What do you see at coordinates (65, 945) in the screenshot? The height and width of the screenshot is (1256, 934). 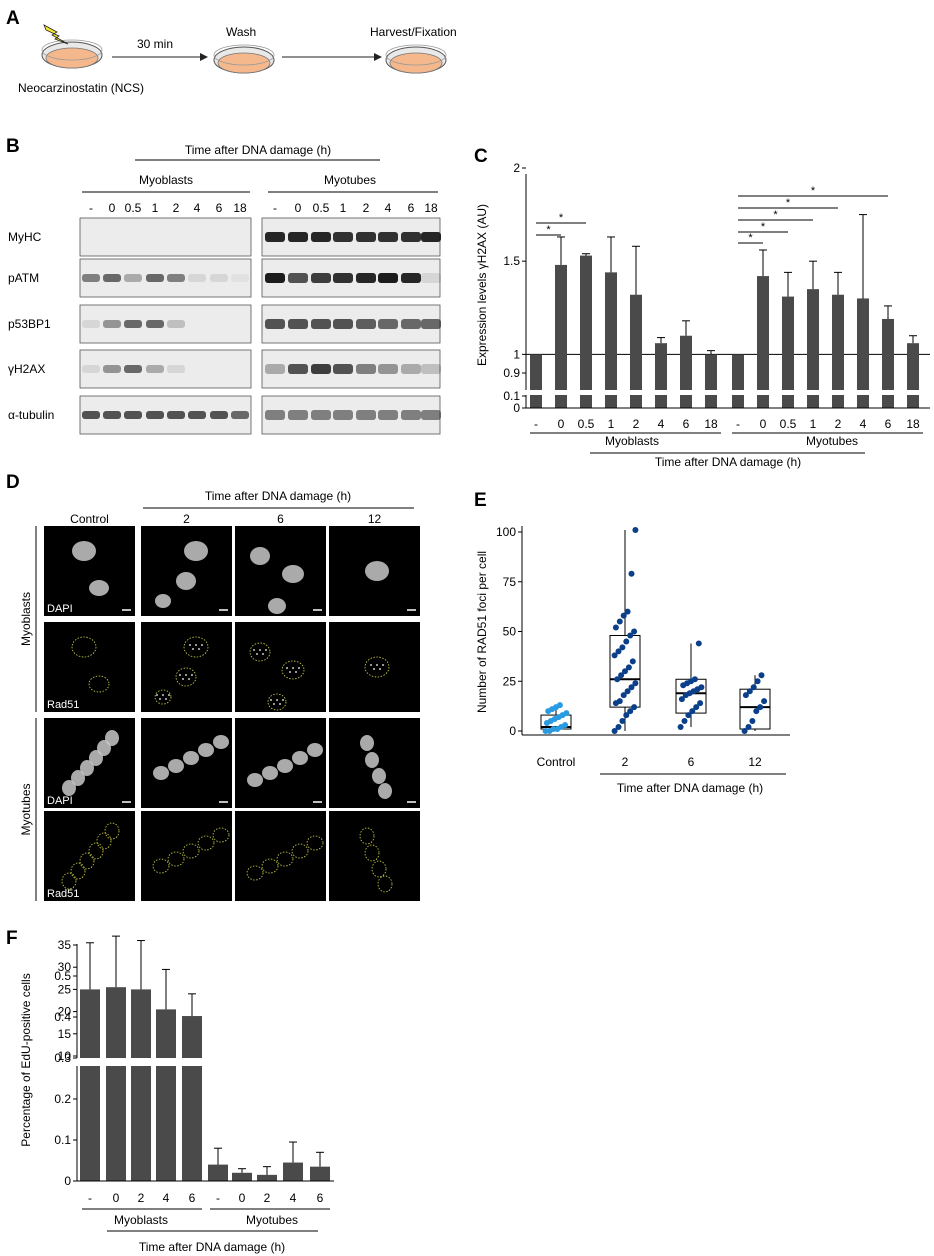 I see `y-tick-label: 35` at bounding box center [65, 945].